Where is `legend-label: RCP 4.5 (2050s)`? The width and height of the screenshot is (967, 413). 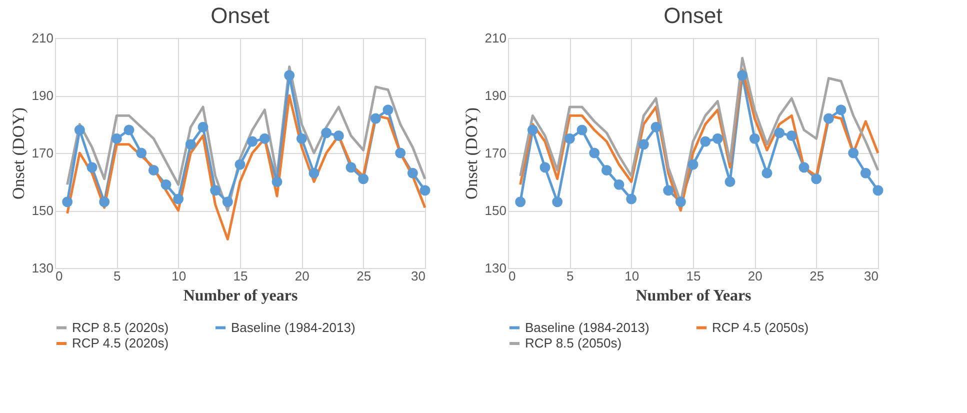 legend-label: RCP 4.5 (2050s) is located at coordinates (760, 327).